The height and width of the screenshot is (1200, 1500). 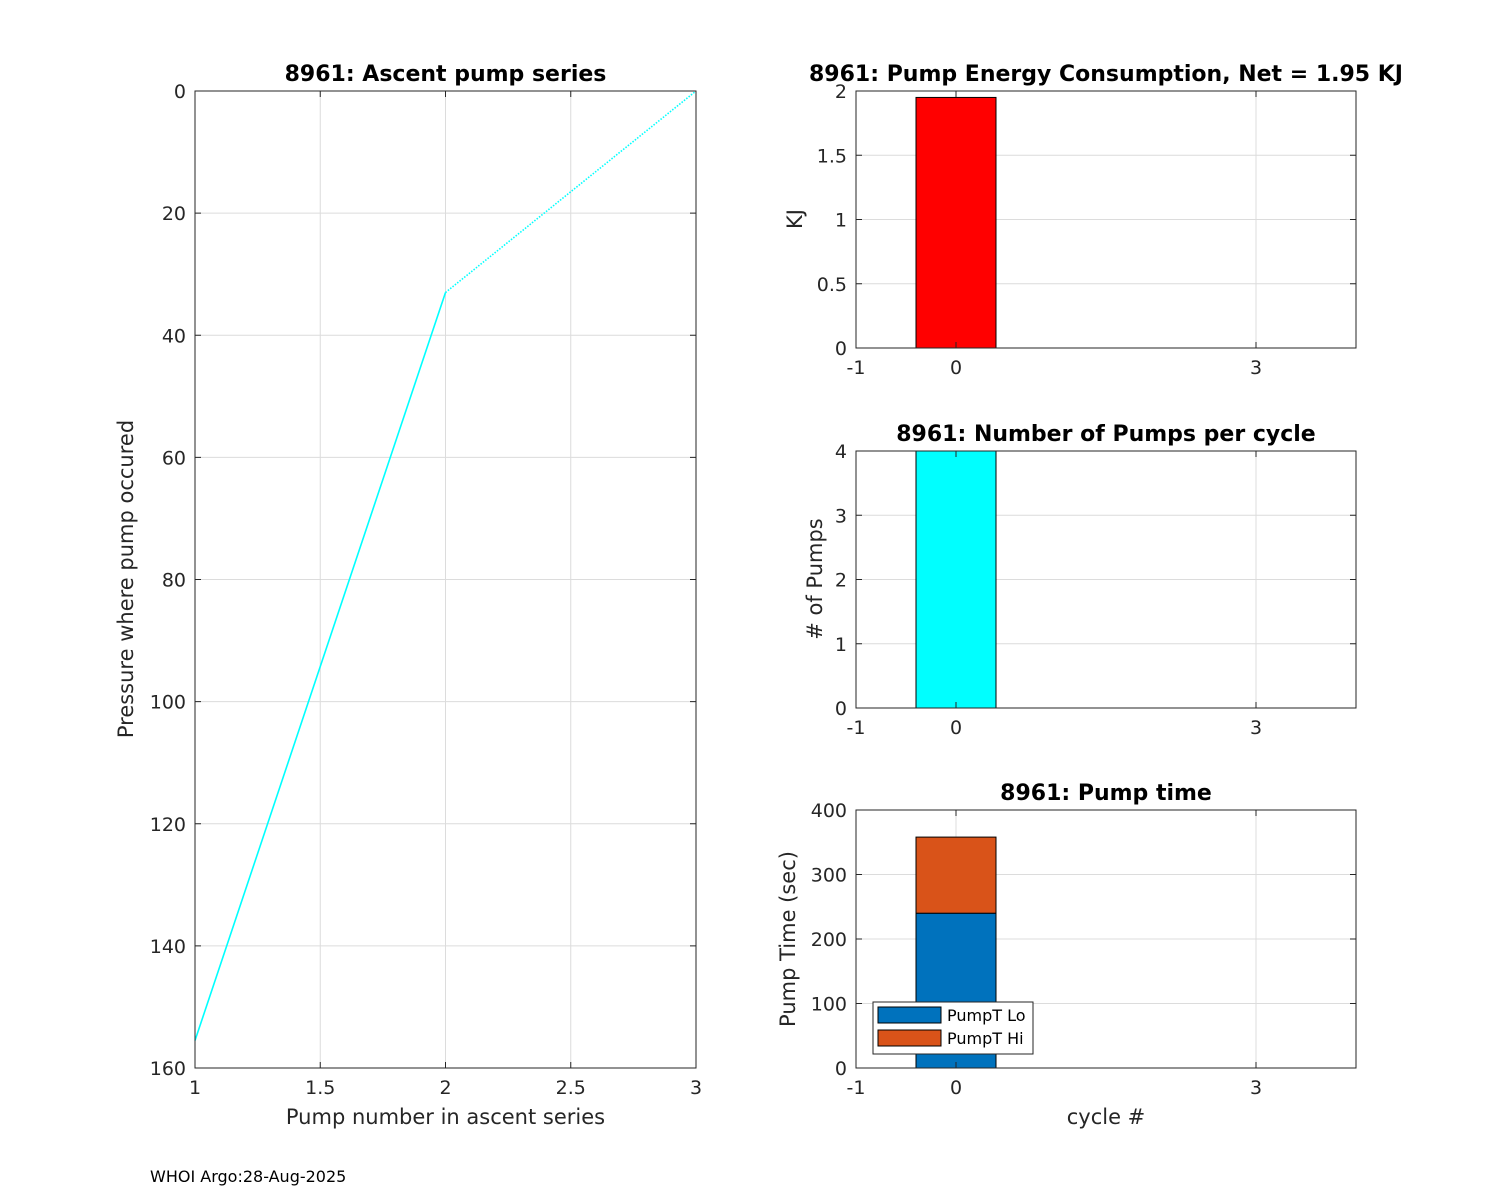 I want to click on x-tick-label: 1.5, so click(x=320, y=1088).